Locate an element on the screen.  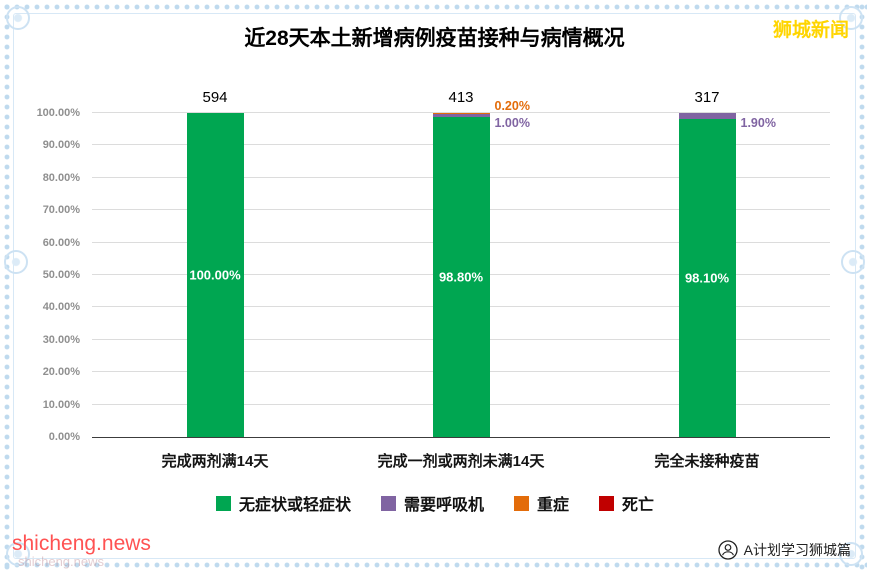
category-label: 完全未接种疫苗 is located at coordinates (707, 461).